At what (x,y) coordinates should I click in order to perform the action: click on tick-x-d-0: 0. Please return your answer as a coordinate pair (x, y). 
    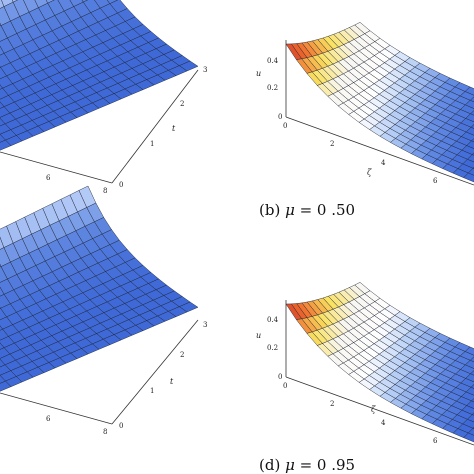
    Looking at the image, I should click on (285, 386).